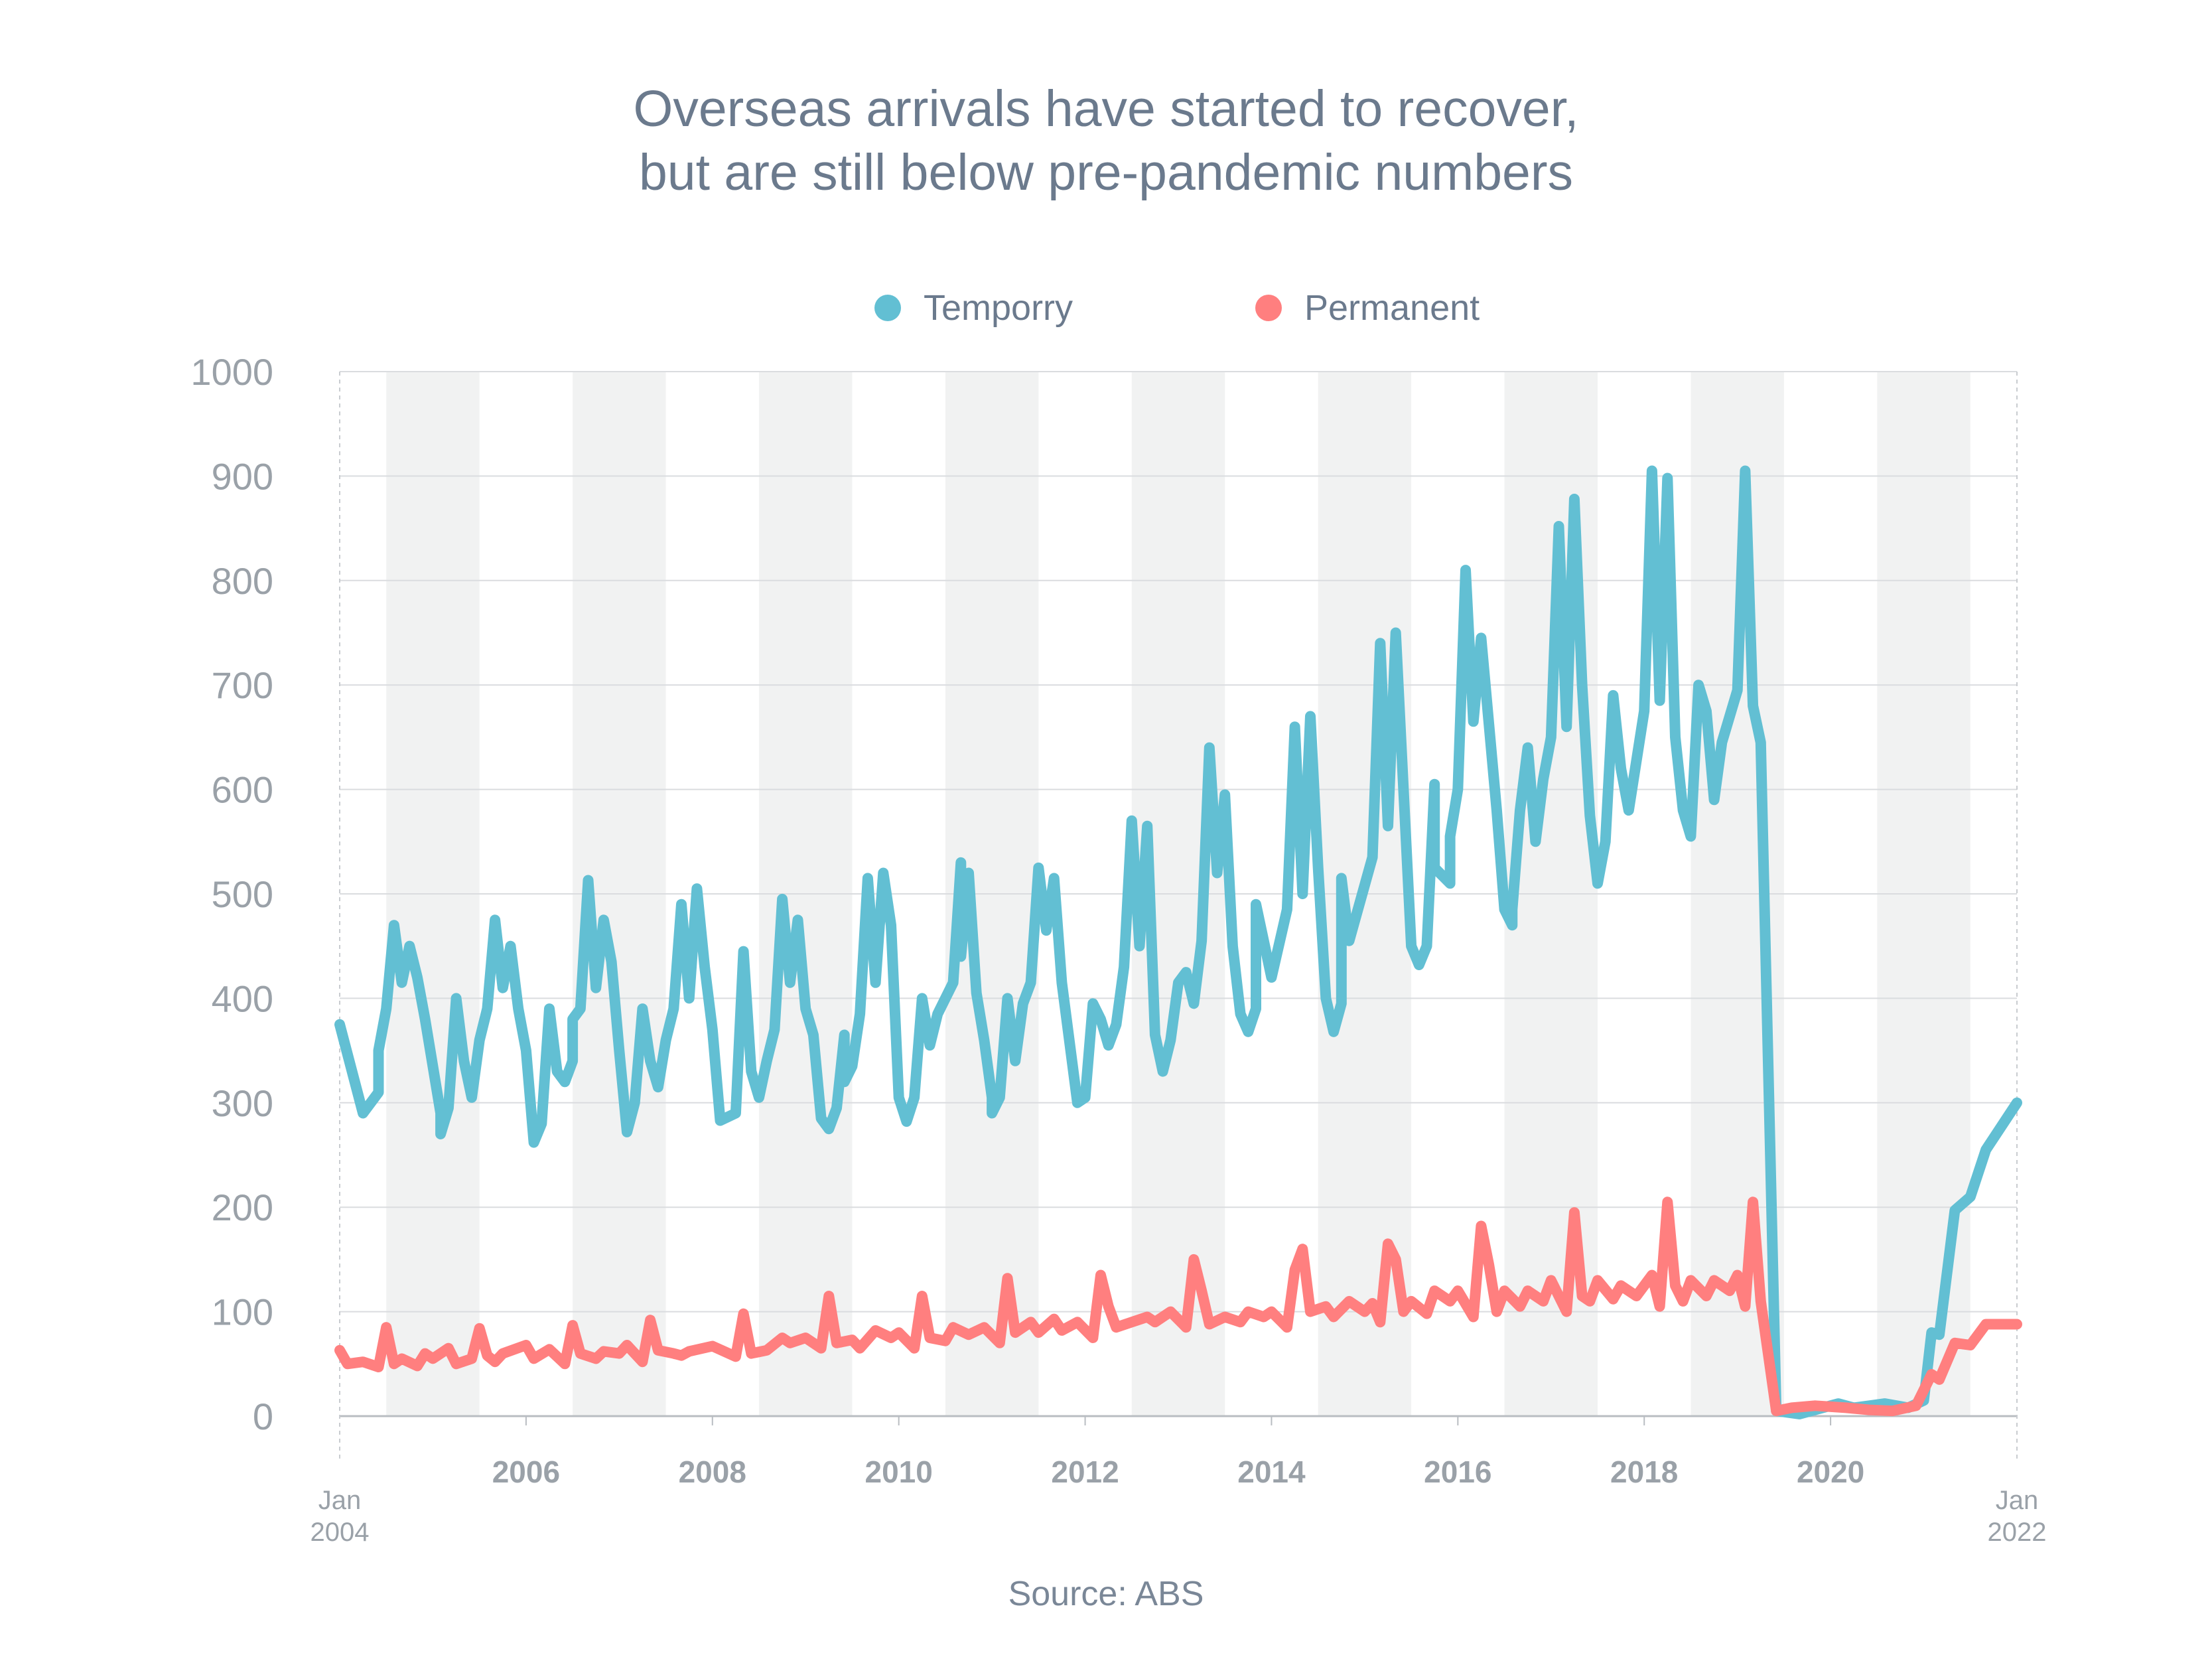 This screenshot has height=1659, width=2212. Describe the element at coordinates (1178, 1452) in the screenshot. I see `x-axis-tick-labels: 2006 2008 2010 2012 2014 2016 2018 2020` at that location.